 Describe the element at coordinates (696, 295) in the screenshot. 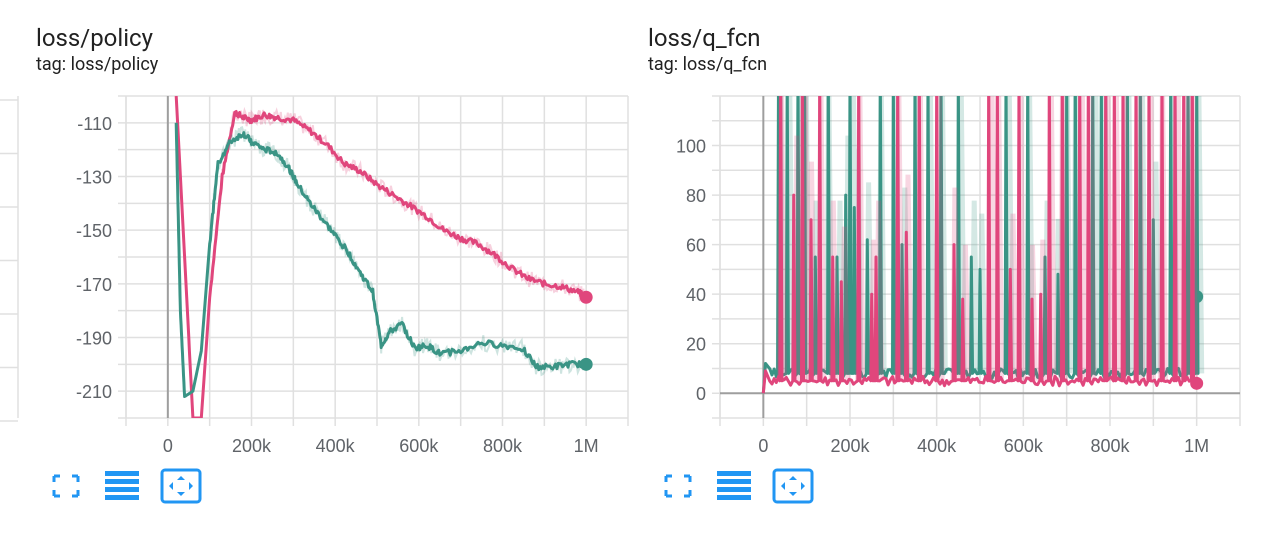

I see `y-tick-label: 40` at that location.